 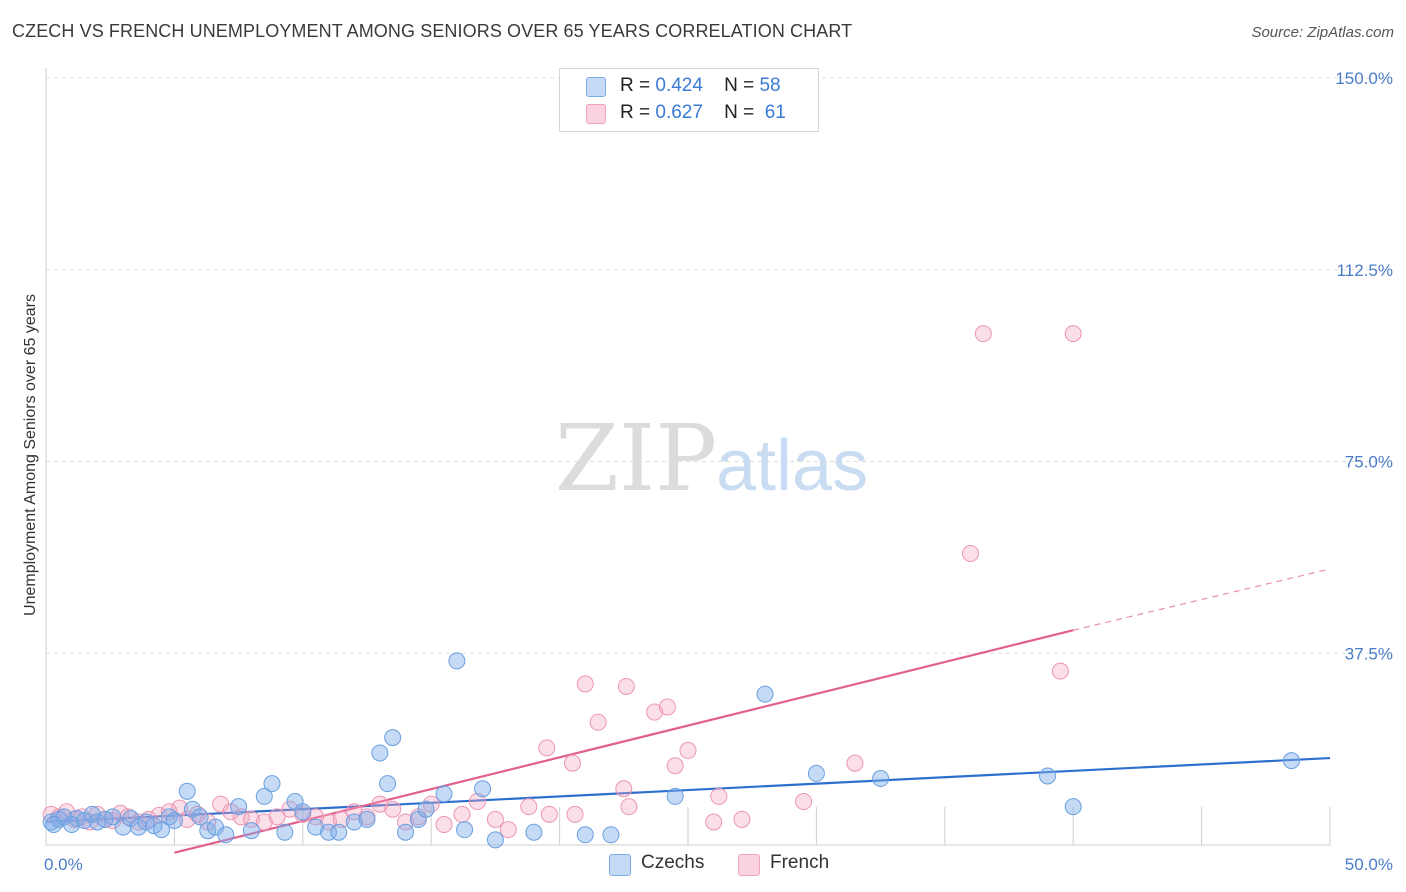 I want to click on czech-legend-label: Czechs, so click(x=673, y=862).